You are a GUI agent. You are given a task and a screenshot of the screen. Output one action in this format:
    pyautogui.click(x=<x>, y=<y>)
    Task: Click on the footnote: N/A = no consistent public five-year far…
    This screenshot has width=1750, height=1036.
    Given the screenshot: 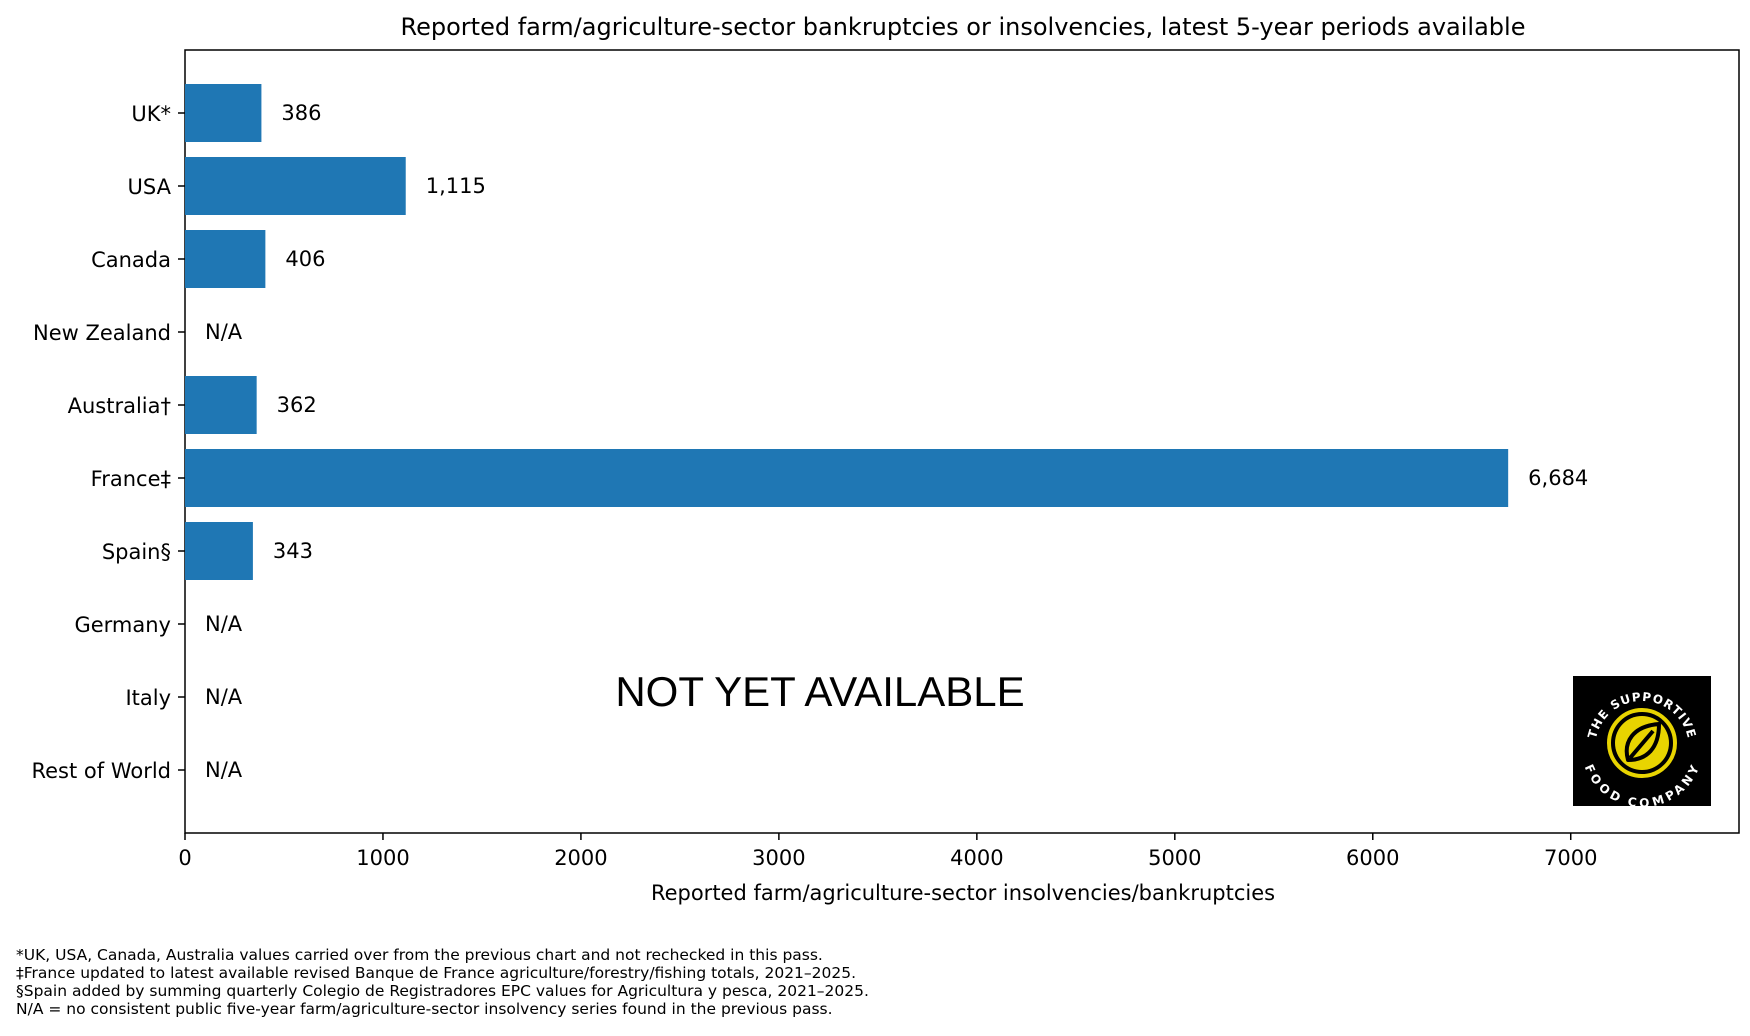 What is the action you would take?
    pyautogui.click(x=424, y=1009)
    